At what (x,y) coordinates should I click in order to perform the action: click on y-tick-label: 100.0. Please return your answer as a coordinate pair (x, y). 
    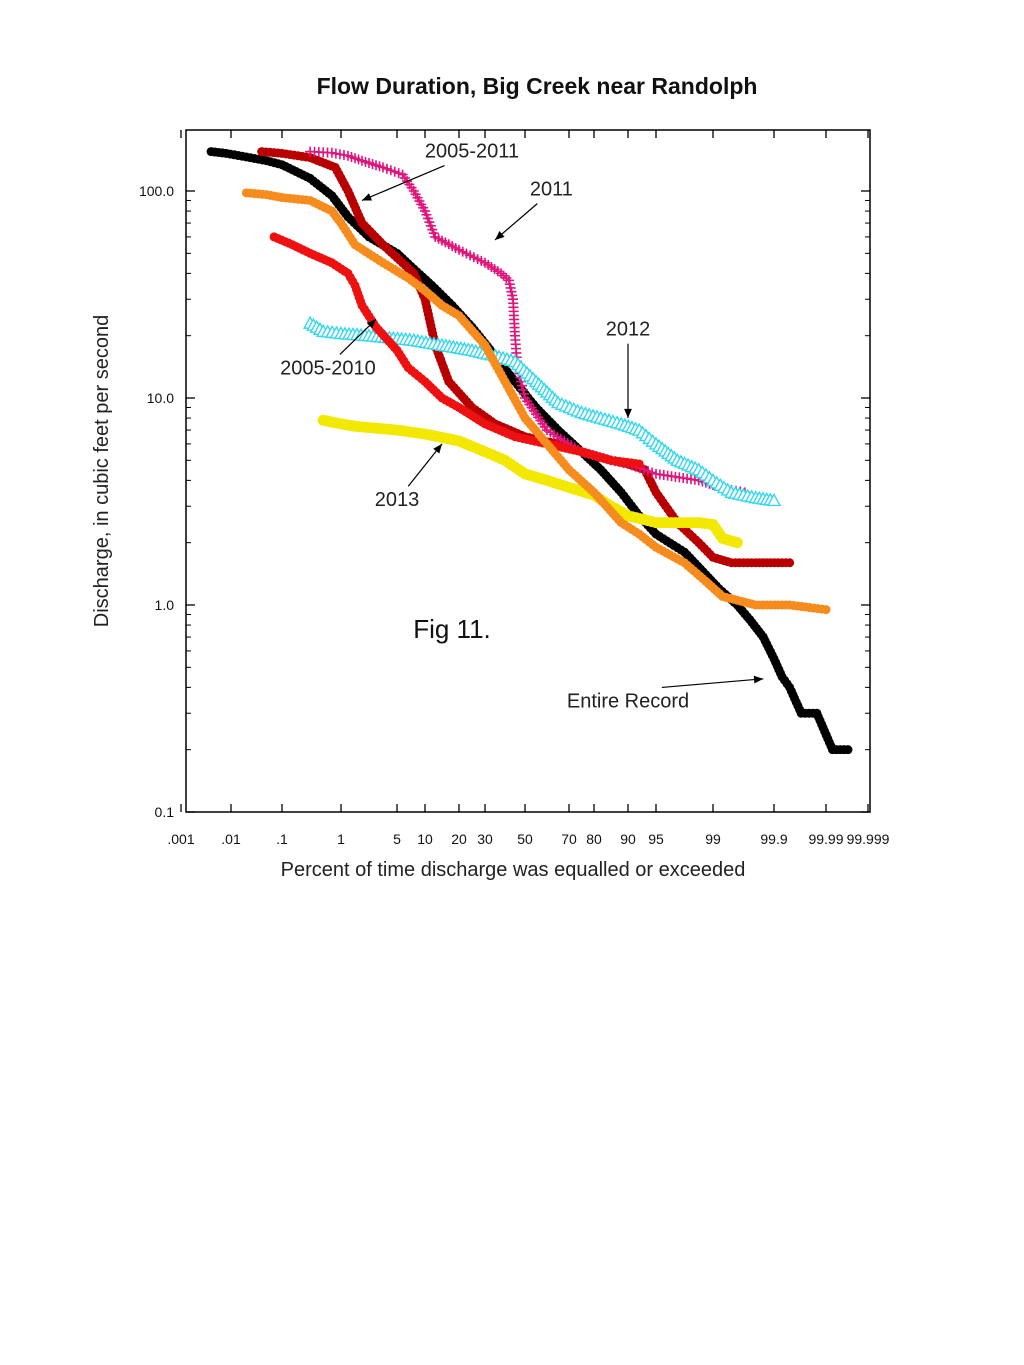
    Looking at the image, I should click on (156, 191).